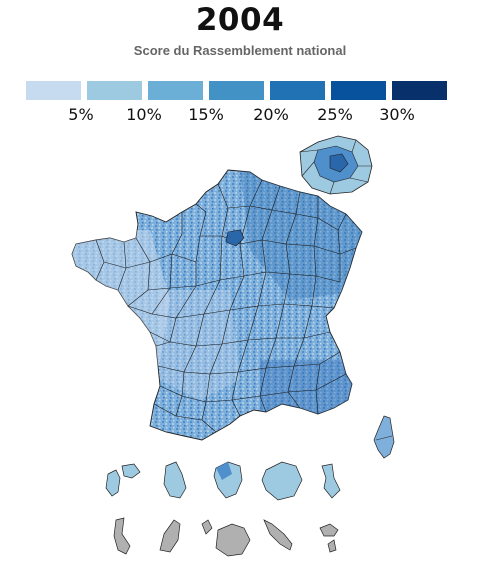 This screenshot has height=576, width=480. I want to click on legend-tick-10: 10%, so click(144, 114).